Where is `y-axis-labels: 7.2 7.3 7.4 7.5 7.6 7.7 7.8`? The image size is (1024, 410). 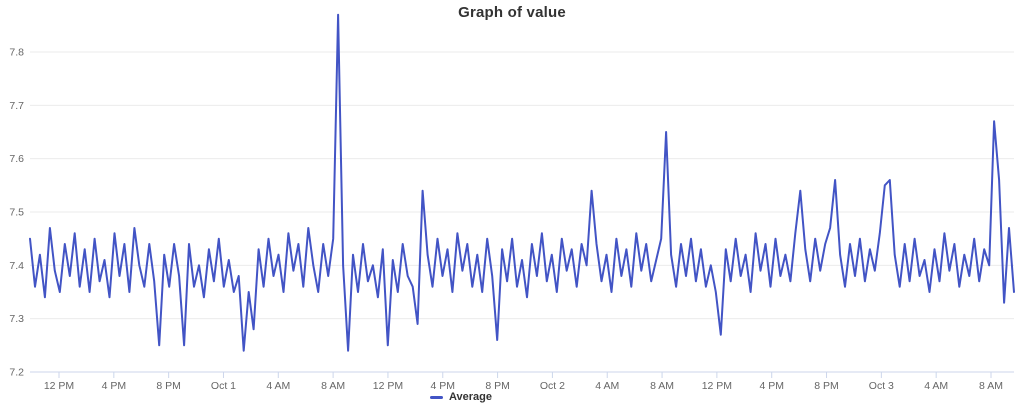 y-axis-labels: 7.2 7.3 7.4 7.5 7.6 7.7 7.8 is located at coordinates (16, 213).